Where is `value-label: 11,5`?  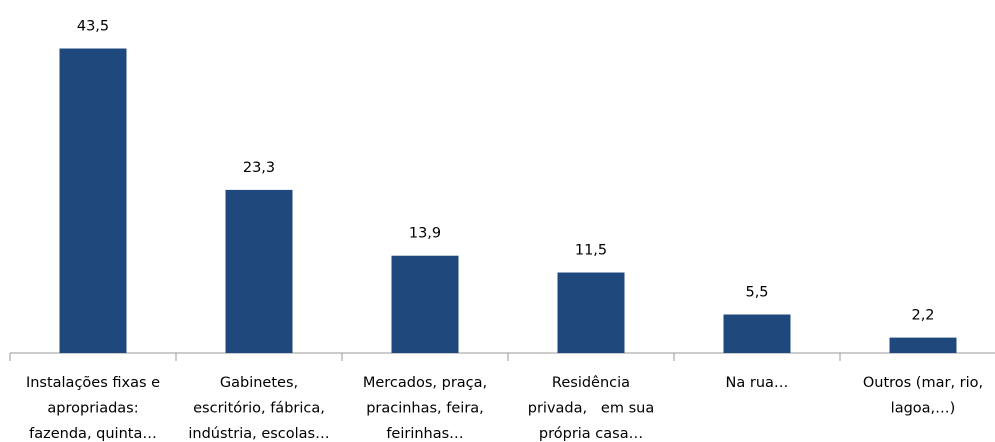
value-label: 11,5 is located at coordinates (591, 251).